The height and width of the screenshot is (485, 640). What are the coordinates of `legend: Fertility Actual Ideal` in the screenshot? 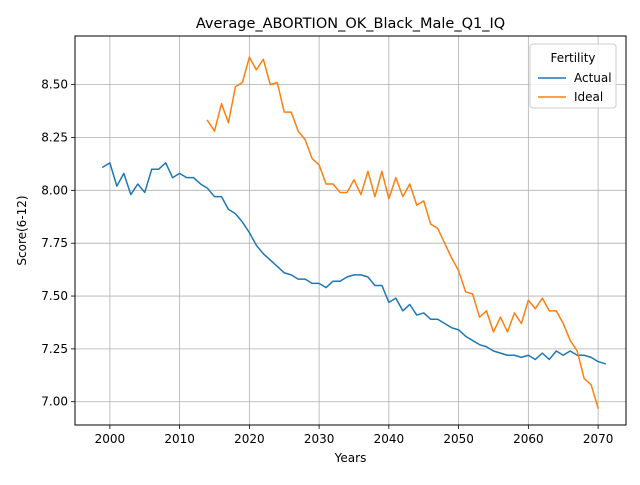 It's located at (573, 76).